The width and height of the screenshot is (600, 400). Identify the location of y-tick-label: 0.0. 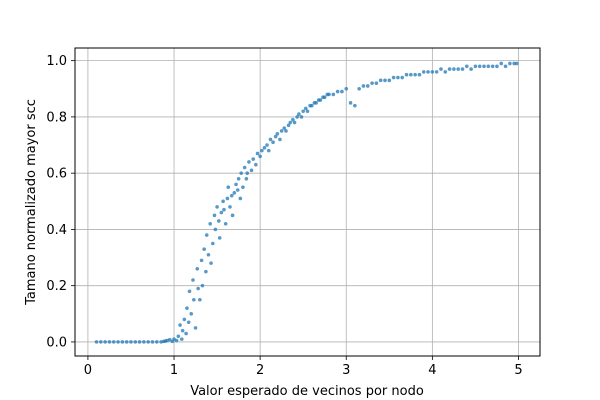
(56, 342).